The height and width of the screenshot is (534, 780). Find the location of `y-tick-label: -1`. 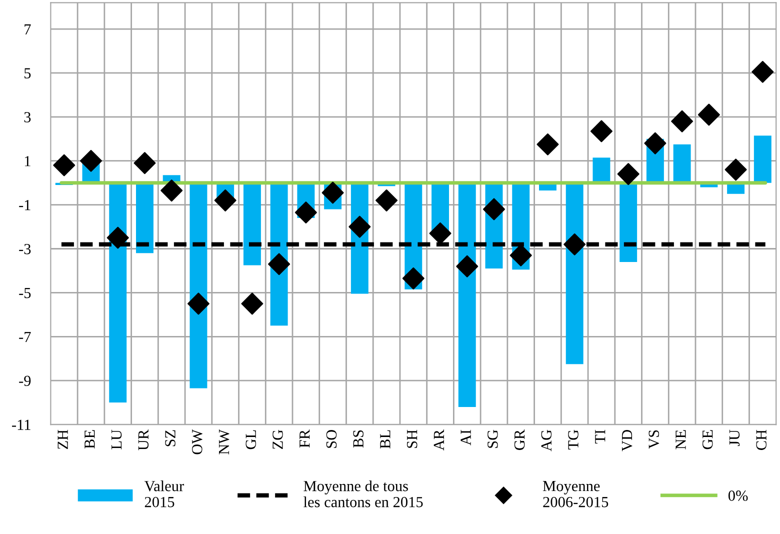

y-tick-label: -1 is located at coordinates (24, 205).